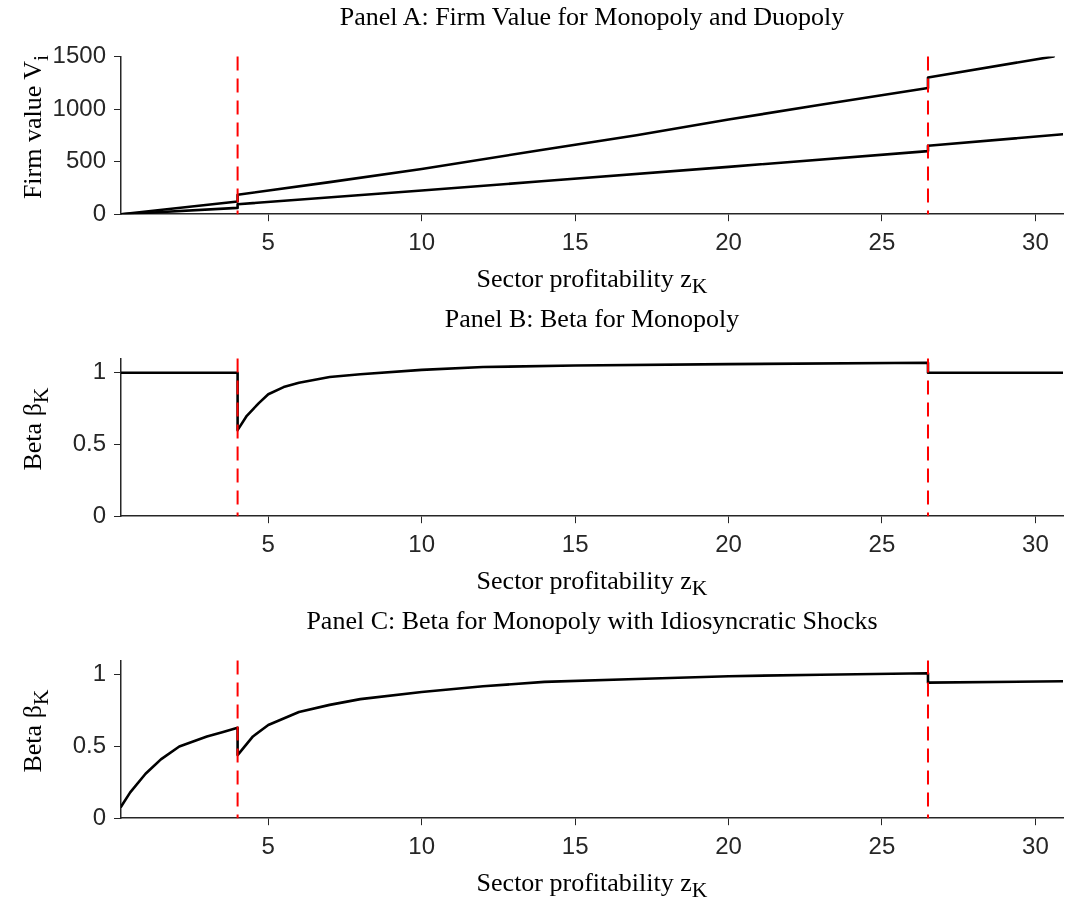 Image resolution: width=1065 pixels, height=907 pixels. What do you see at coordinates (592, 17) in the screenshot?
I see `chart-title: Panel A: Firm Value for Monopoly and Duopoly` at bounding box center [592, 17].